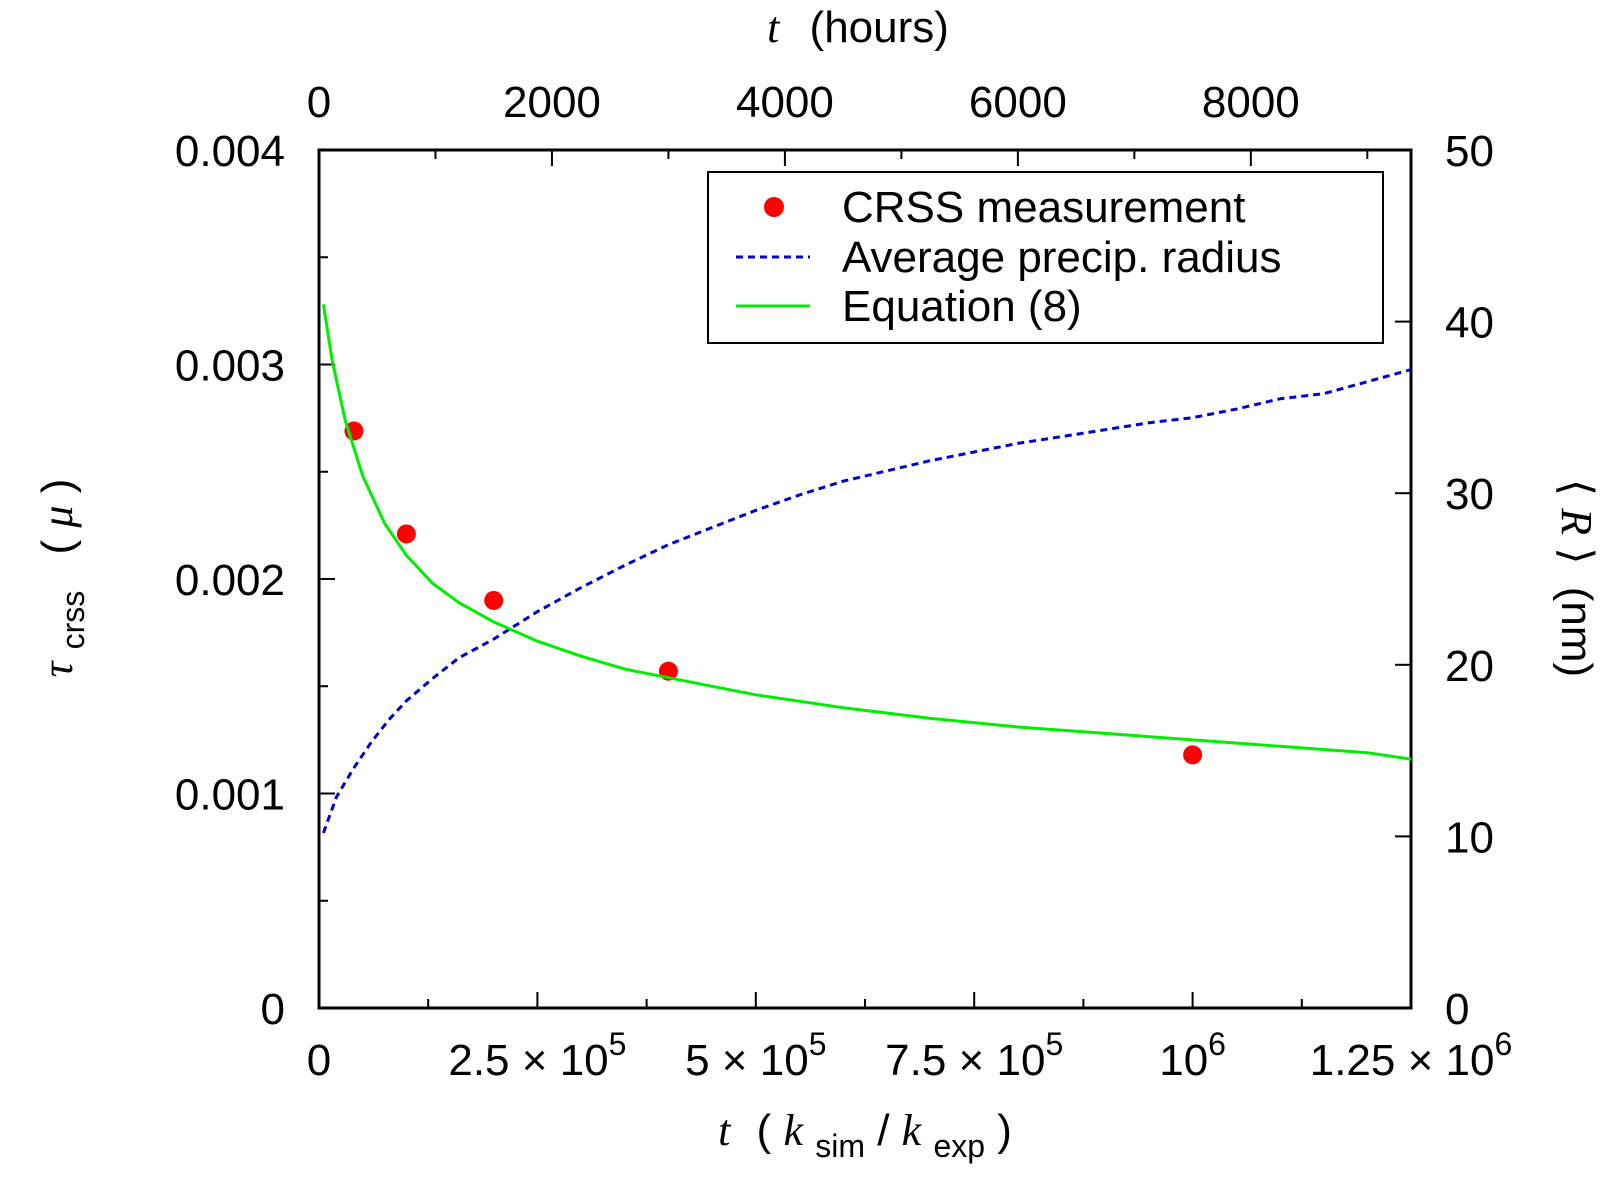  Describe the element at coordinates (840, 1146) in the screenshot. I see `x-axis-label-sub1: sim` at that location.